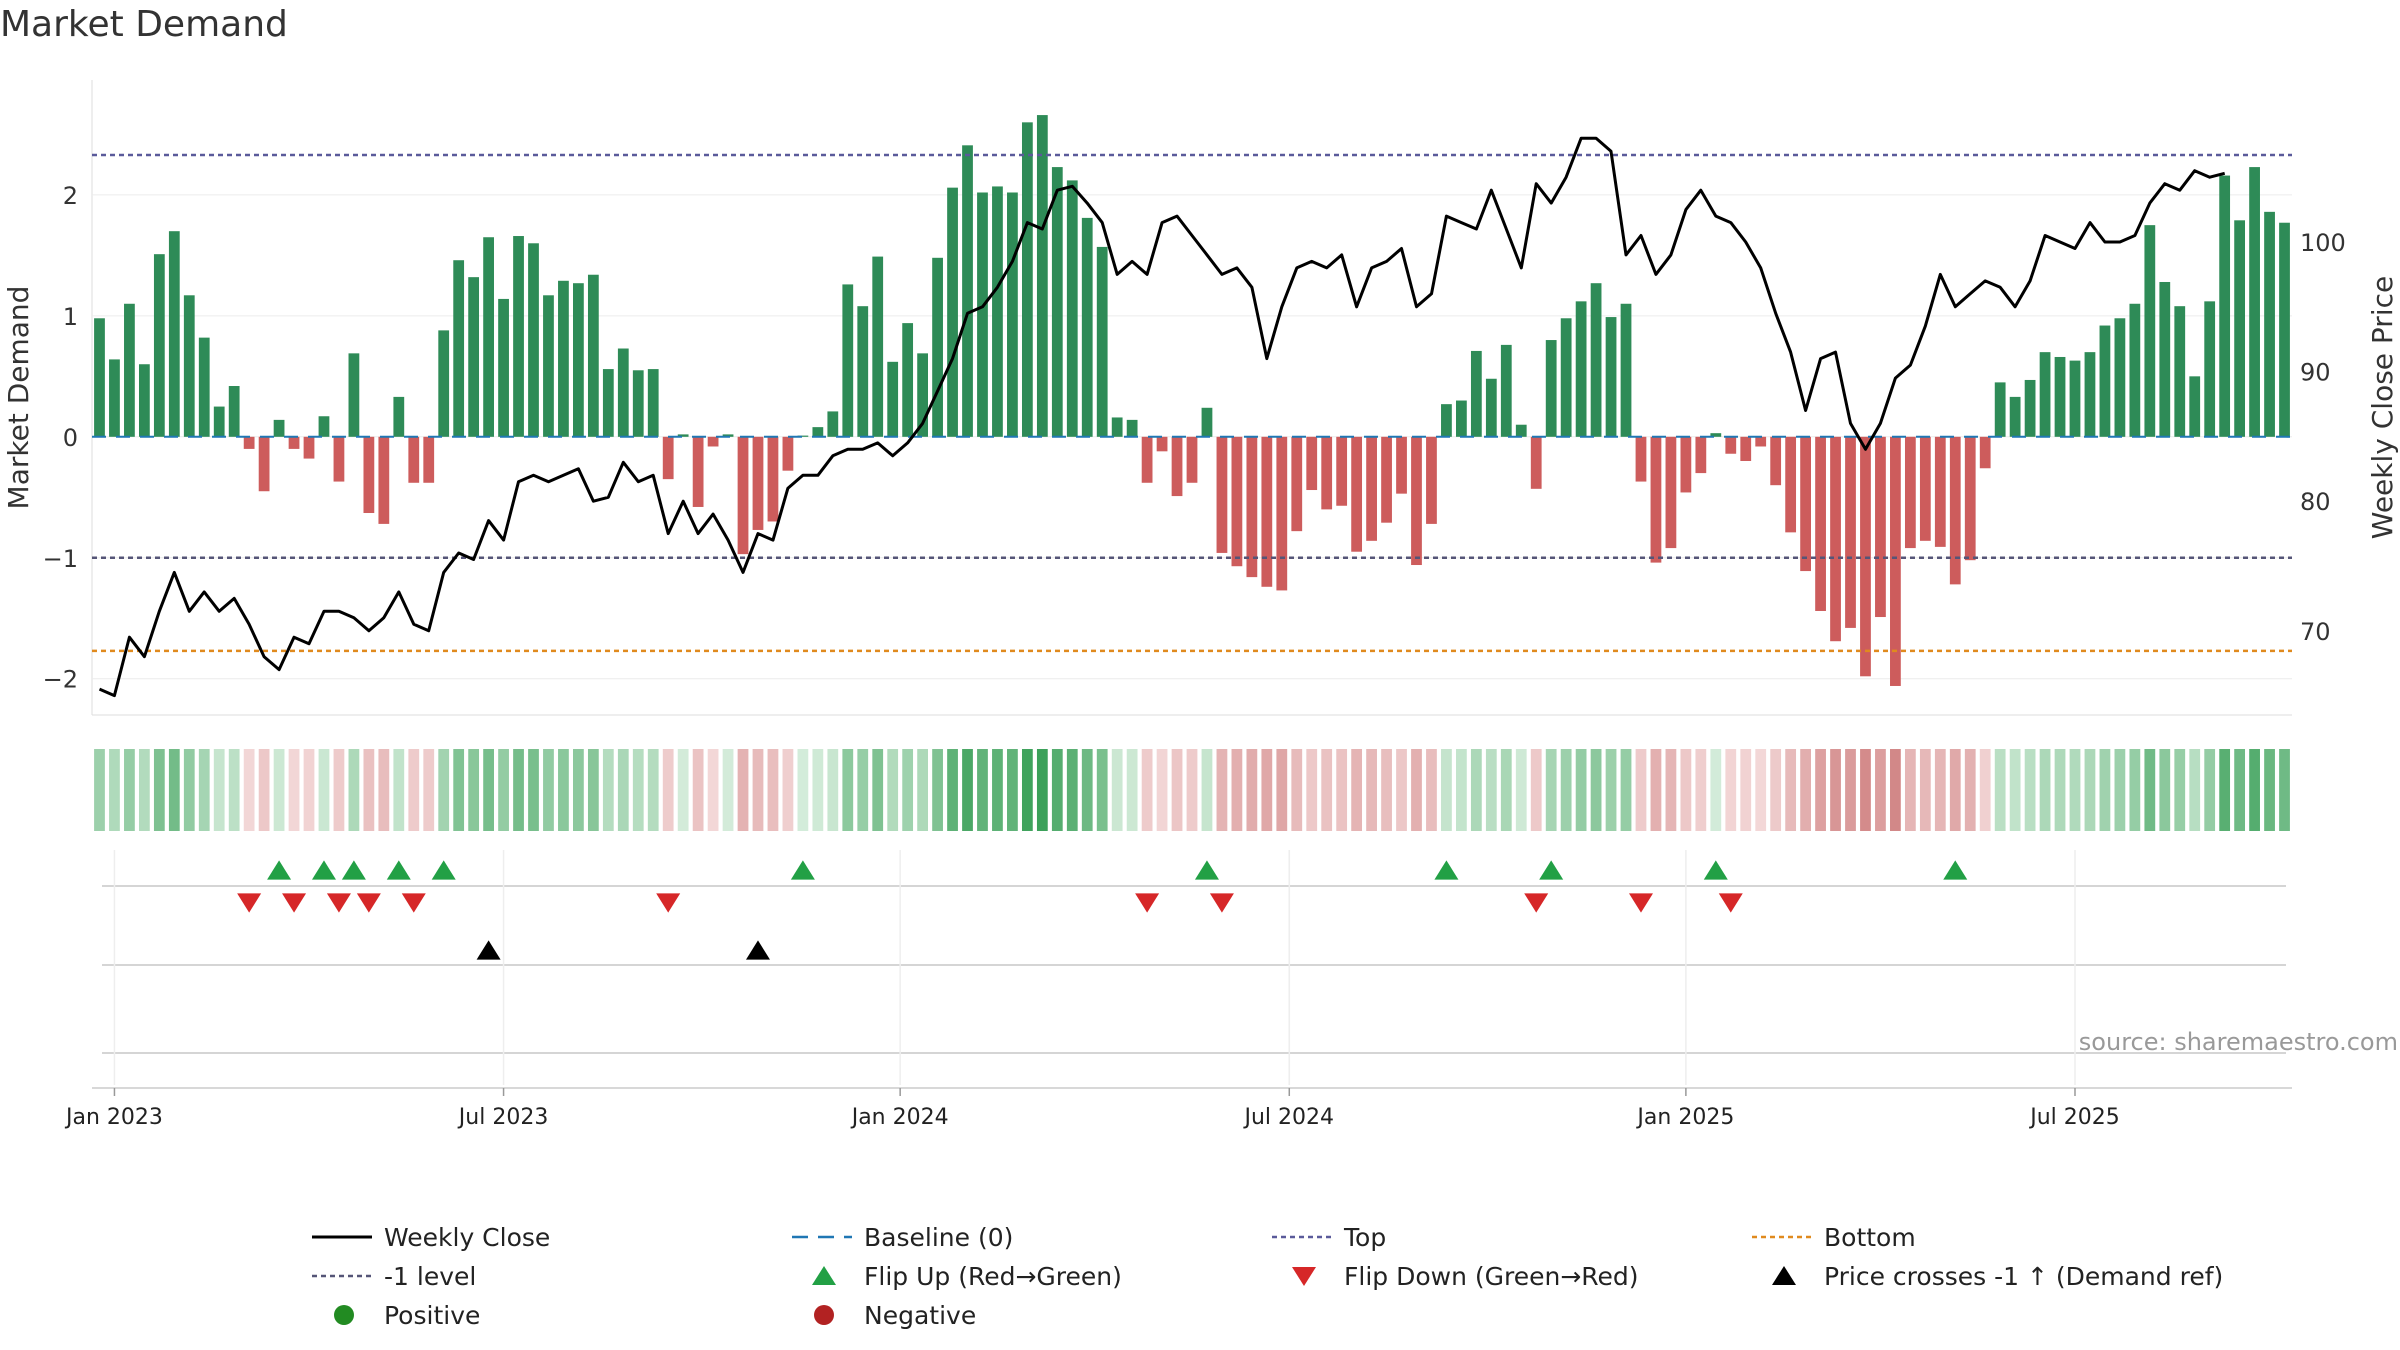 The width and height of the screenshot is (2400, 1350). Describe the element at coordinates (824, 1315) in the screenshot. I see `legend-negative-dot` at that location.